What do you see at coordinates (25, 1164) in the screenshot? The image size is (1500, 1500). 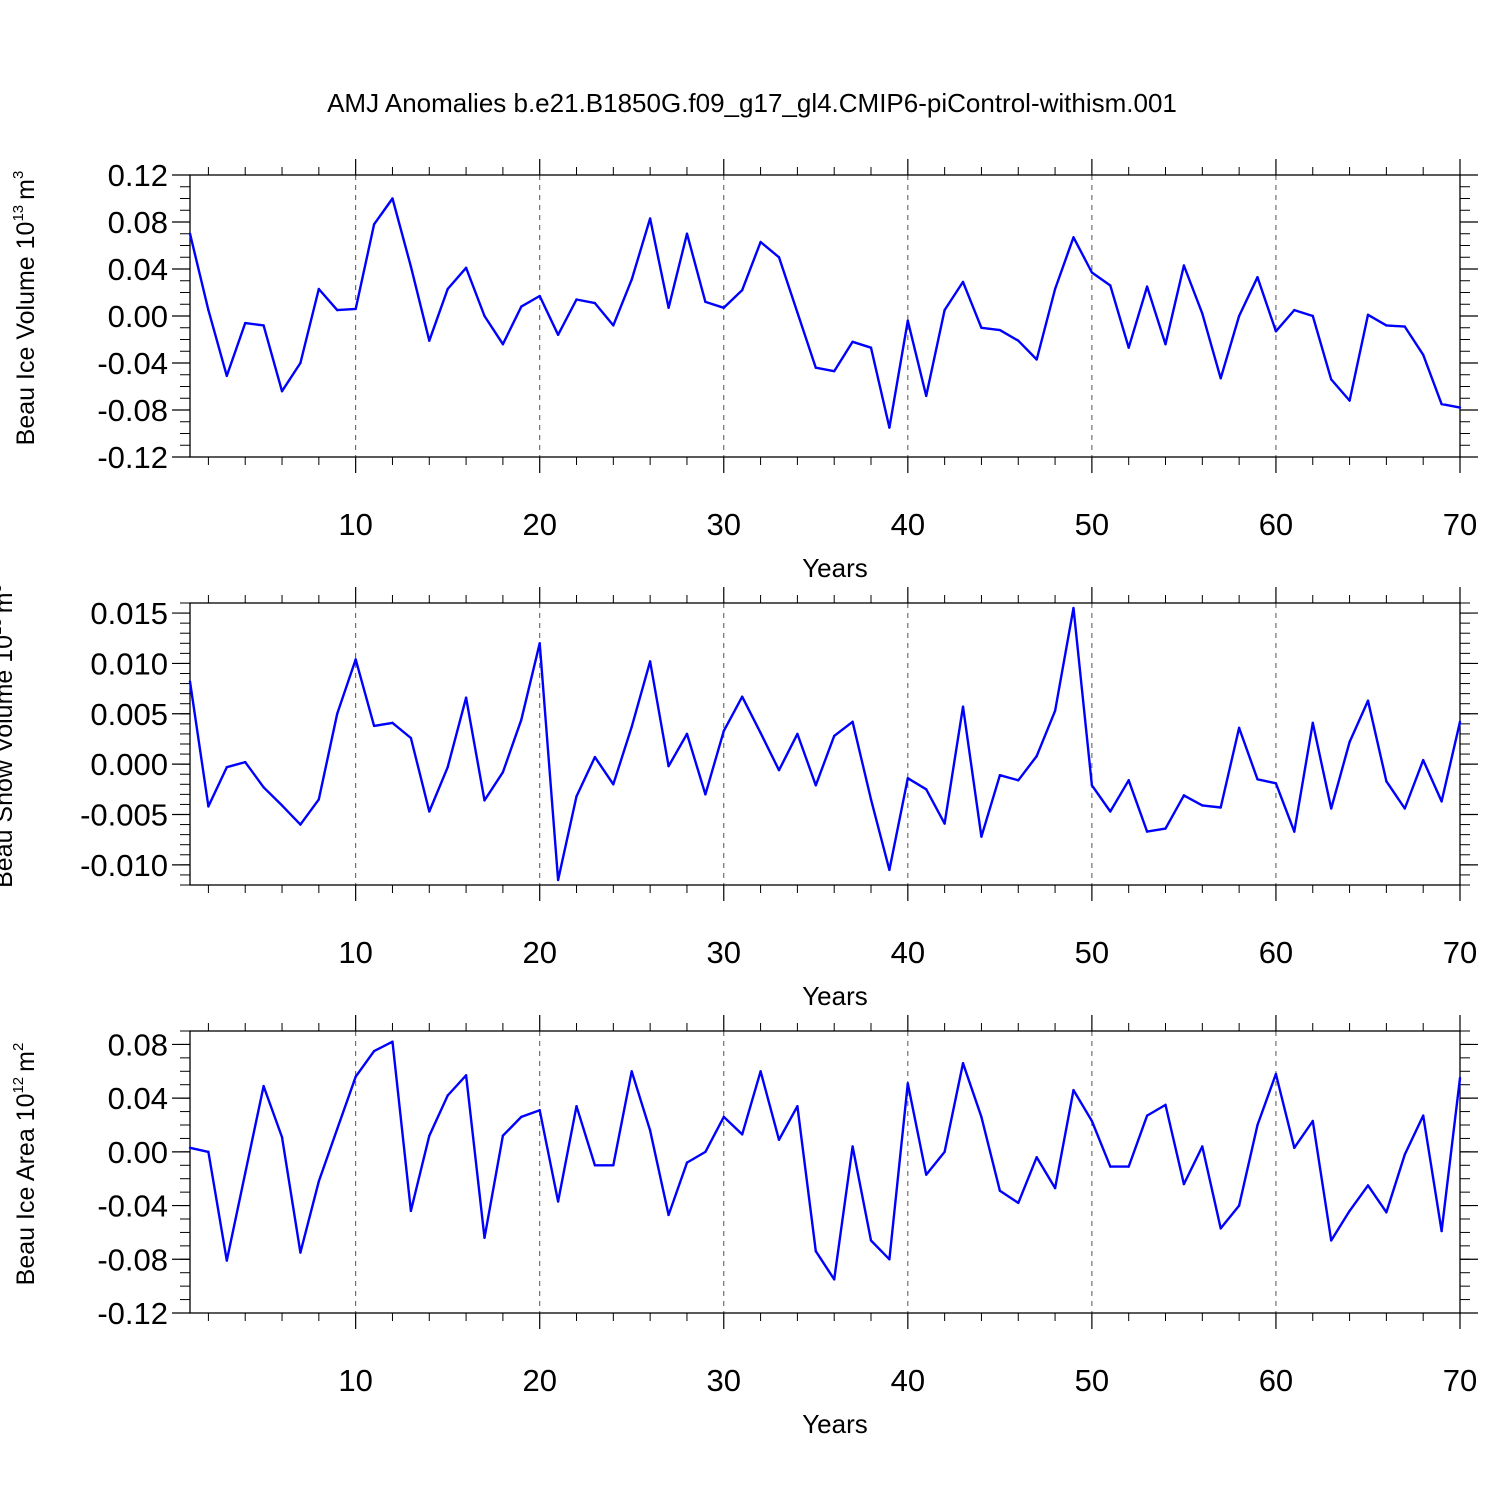 I see `y-axis-label: Beau Ice Area 1012 m2` at bounding box center [25, 1164].